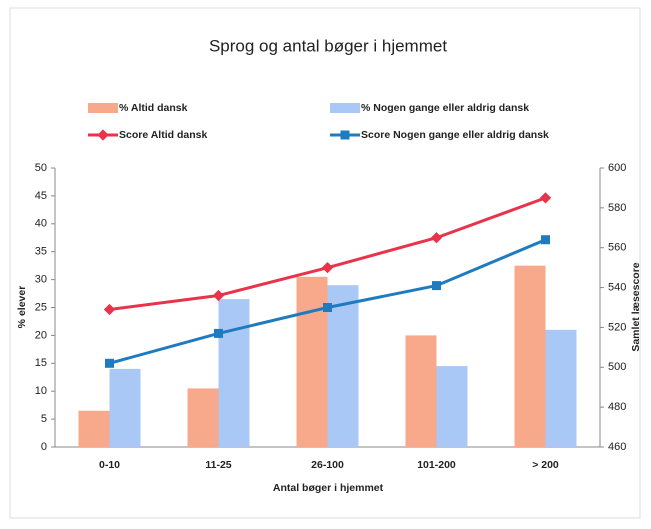  What do you see at coordinates (617, 287) in the screenshot?
I see `y2-tick-label: 540` at bounding box center [617, 287].